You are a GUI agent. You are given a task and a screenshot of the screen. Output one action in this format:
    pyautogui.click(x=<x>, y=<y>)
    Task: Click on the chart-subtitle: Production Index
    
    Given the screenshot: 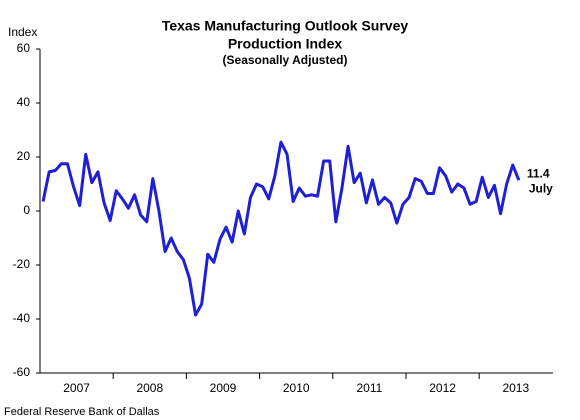 What is the action you would take?
    pyautogui.click(x=285, y=44)
    